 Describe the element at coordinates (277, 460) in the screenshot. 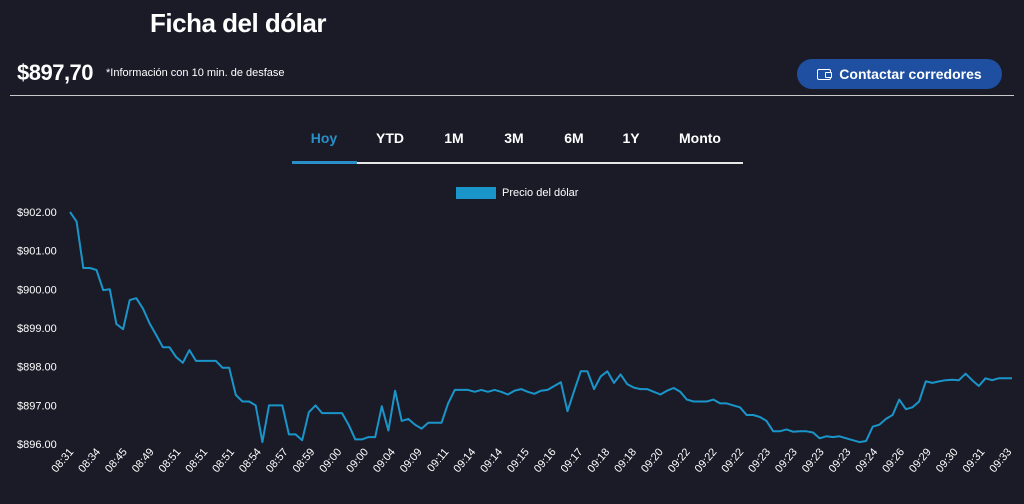

I see `x-tick-label: 08:57` at that location.